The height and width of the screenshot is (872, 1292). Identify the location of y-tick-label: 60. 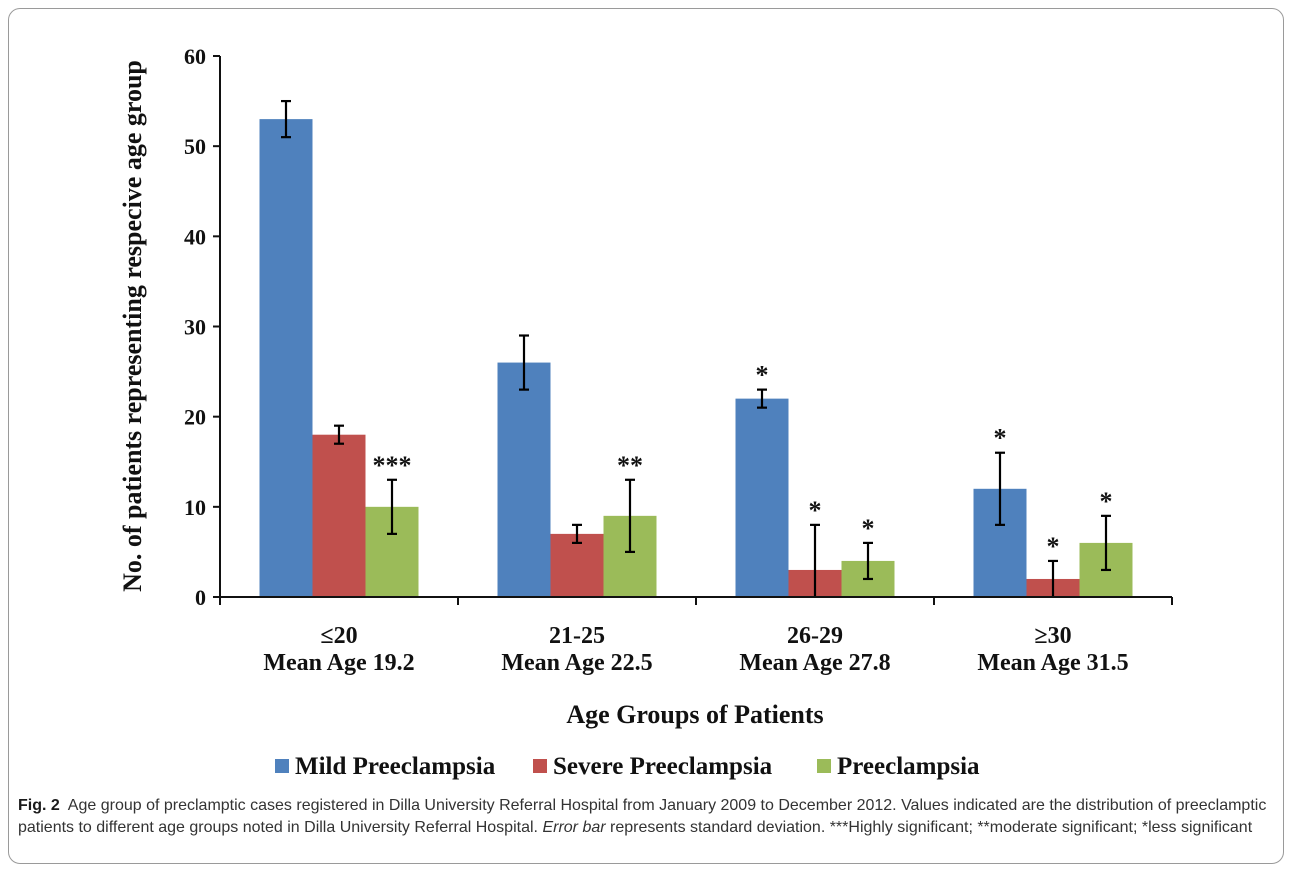
(195, 56).